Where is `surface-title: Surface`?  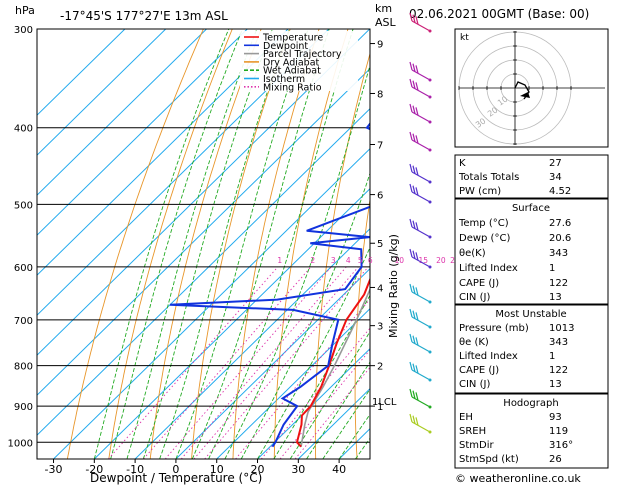
surface-title: Surface is located at coordinates (531, 208).